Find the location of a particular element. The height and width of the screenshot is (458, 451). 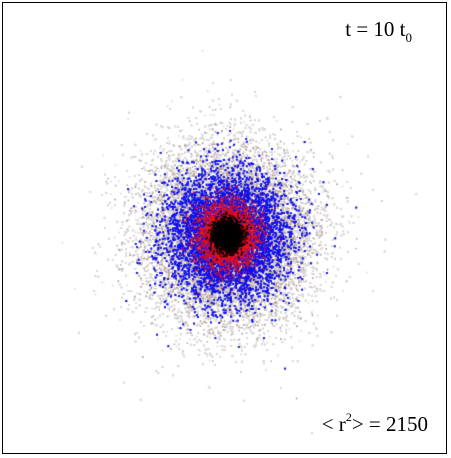

mean-square-displacement-label: < r2> = 2150 is located at coordinates (375, 423).